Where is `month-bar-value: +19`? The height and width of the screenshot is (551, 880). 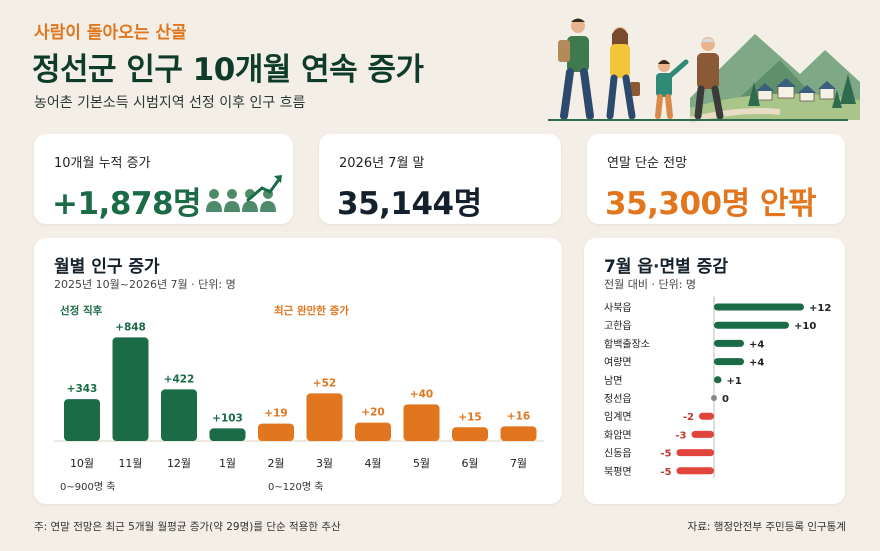 month-bar-value: +19 is located at coordinates (275, 414).